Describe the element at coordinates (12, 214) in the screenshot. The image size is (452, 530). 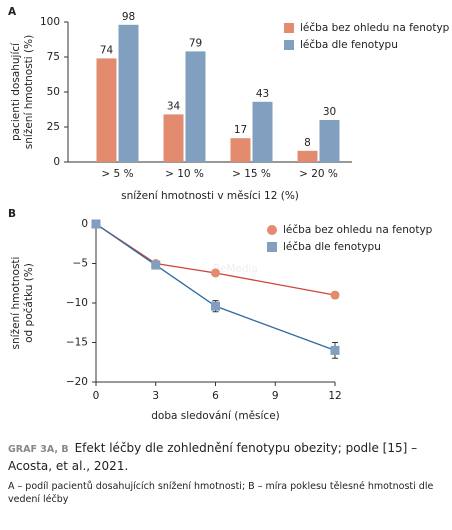
I see `panel-label: B` at that location.